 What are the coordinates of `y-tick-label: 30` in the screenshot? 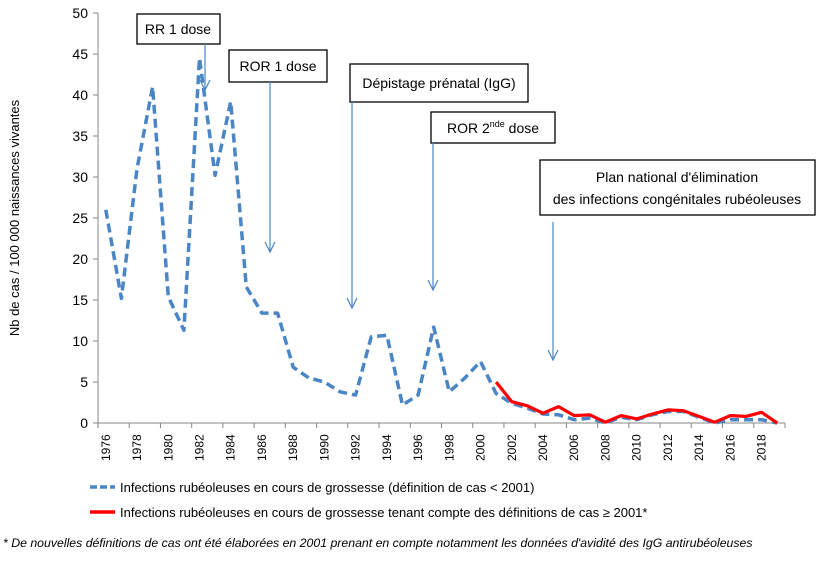 It's located at (80, 177).